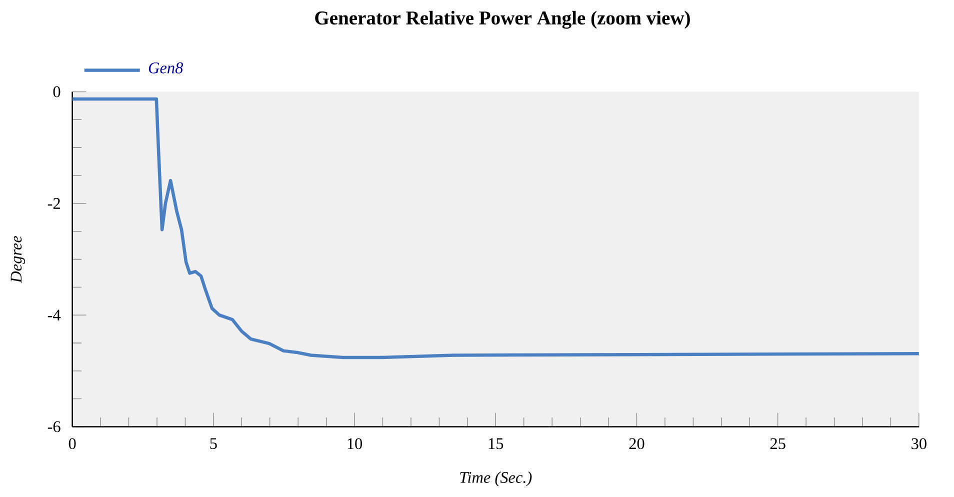 This screenshot has width=954, height=497. Describe the element at coordinates (72, 444) in the screenshot. I see `x-tick-label: 0` at that location.